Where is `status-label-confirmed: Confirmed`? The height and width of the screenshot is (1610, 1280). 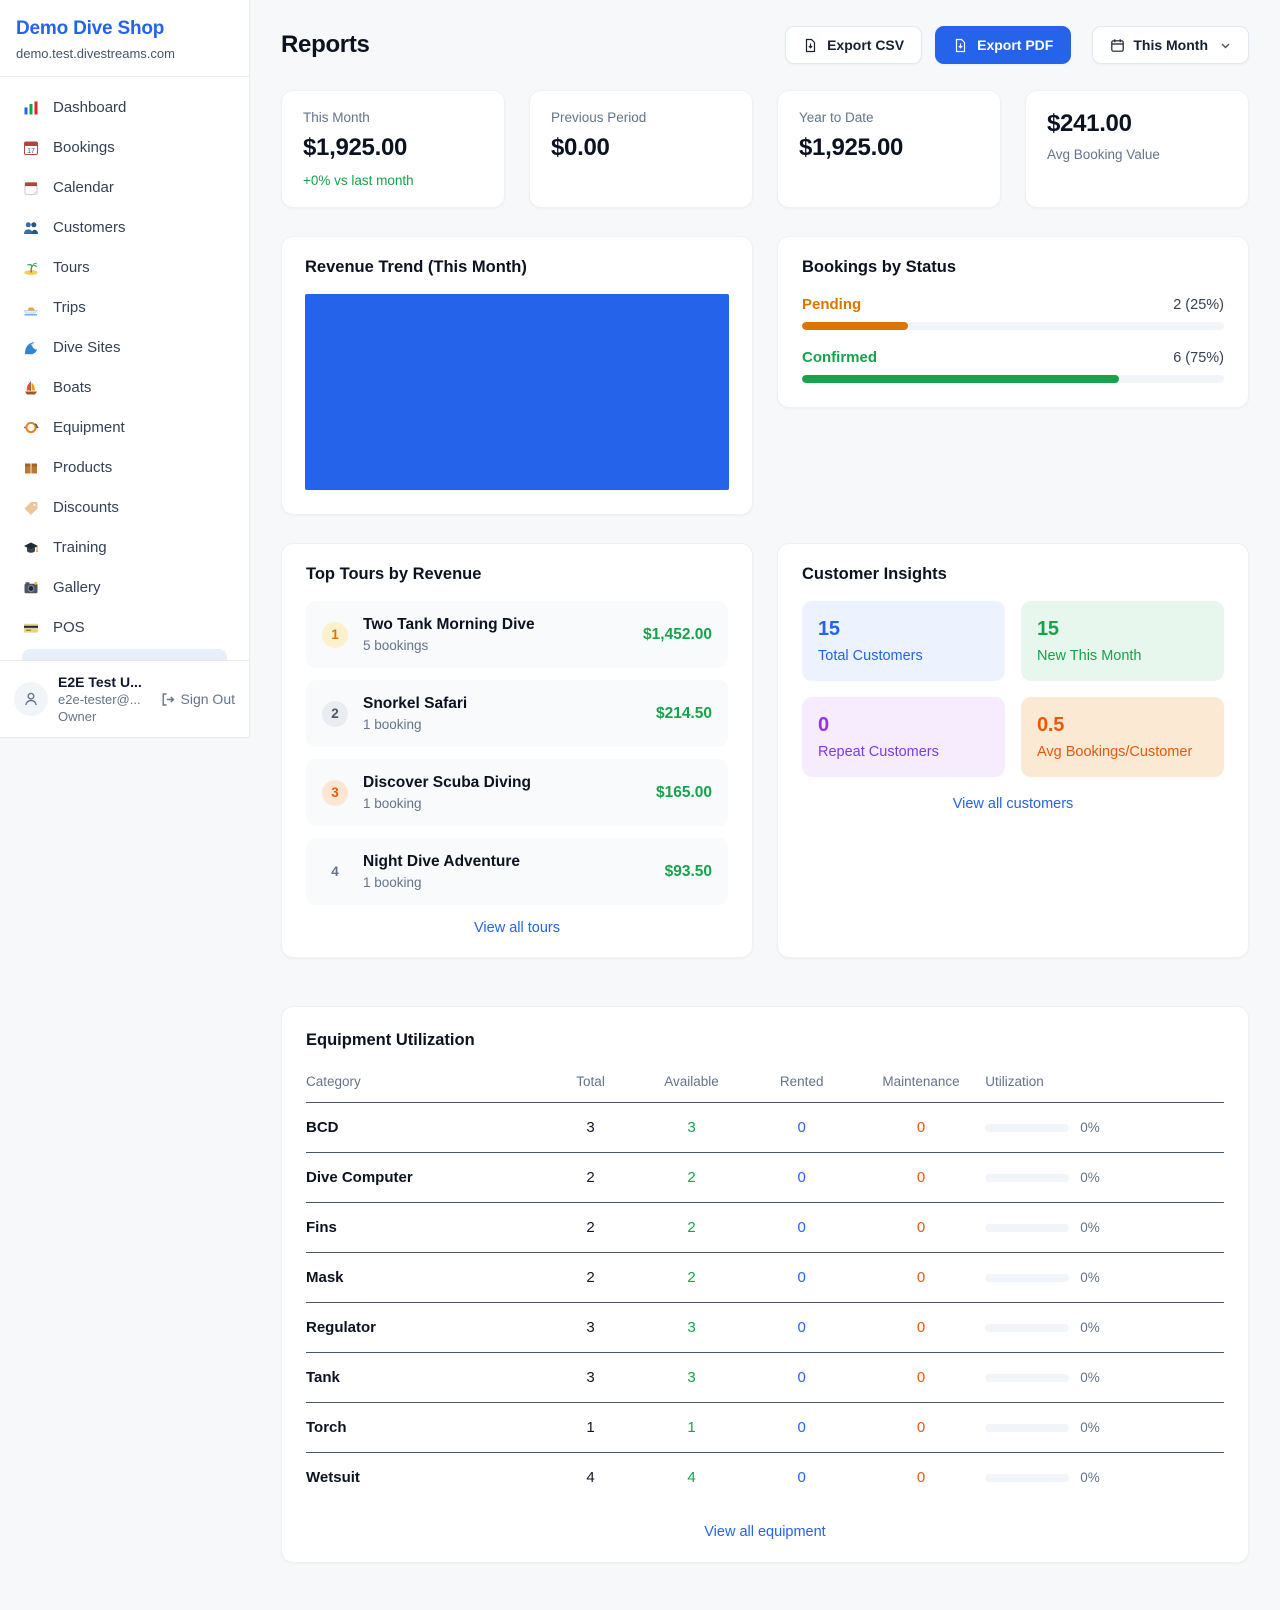
status-label-confirmed: Confirmed is located at coordinates (839, 357).